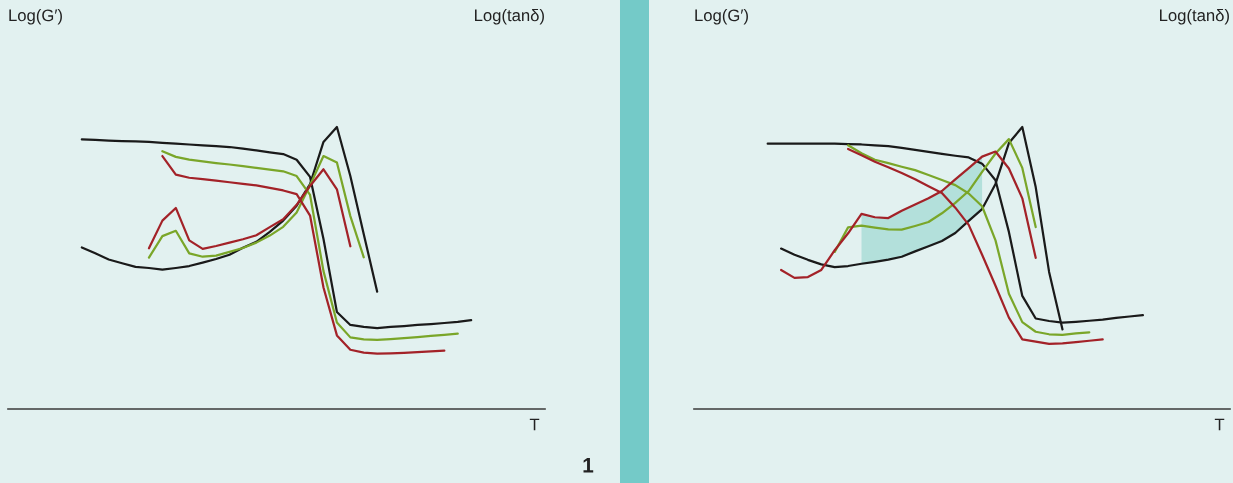  What do you see at coordinates (588, 465) in the screenshot?
I see `text: 1` at bounding box center [588, 465].